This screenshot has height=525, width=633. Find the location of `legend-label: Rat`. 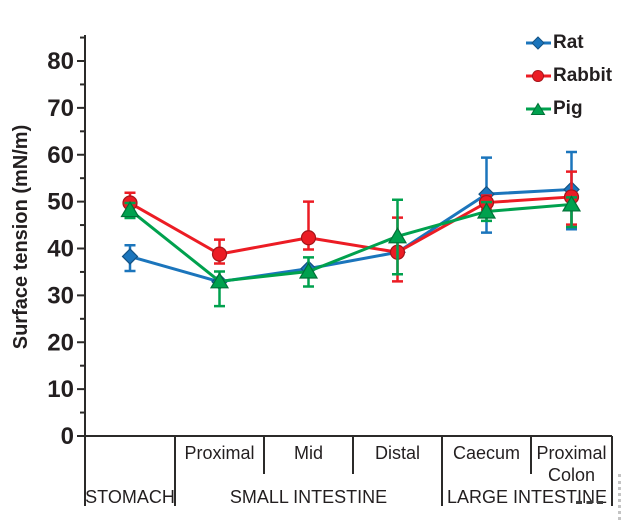

legend-label: Rat is located at coordinates (568, 42).